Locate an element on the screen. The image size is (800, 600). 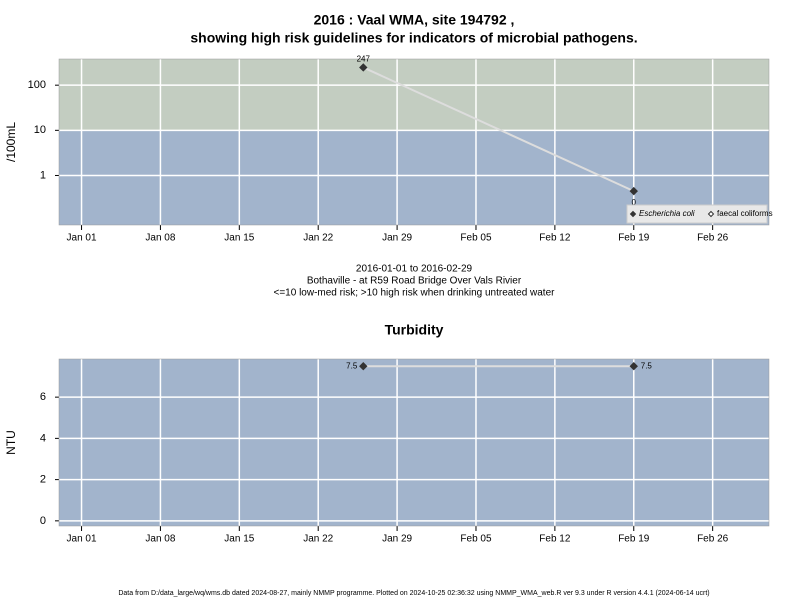
y-tick-label: 6 is located at coordinates (43, 397).